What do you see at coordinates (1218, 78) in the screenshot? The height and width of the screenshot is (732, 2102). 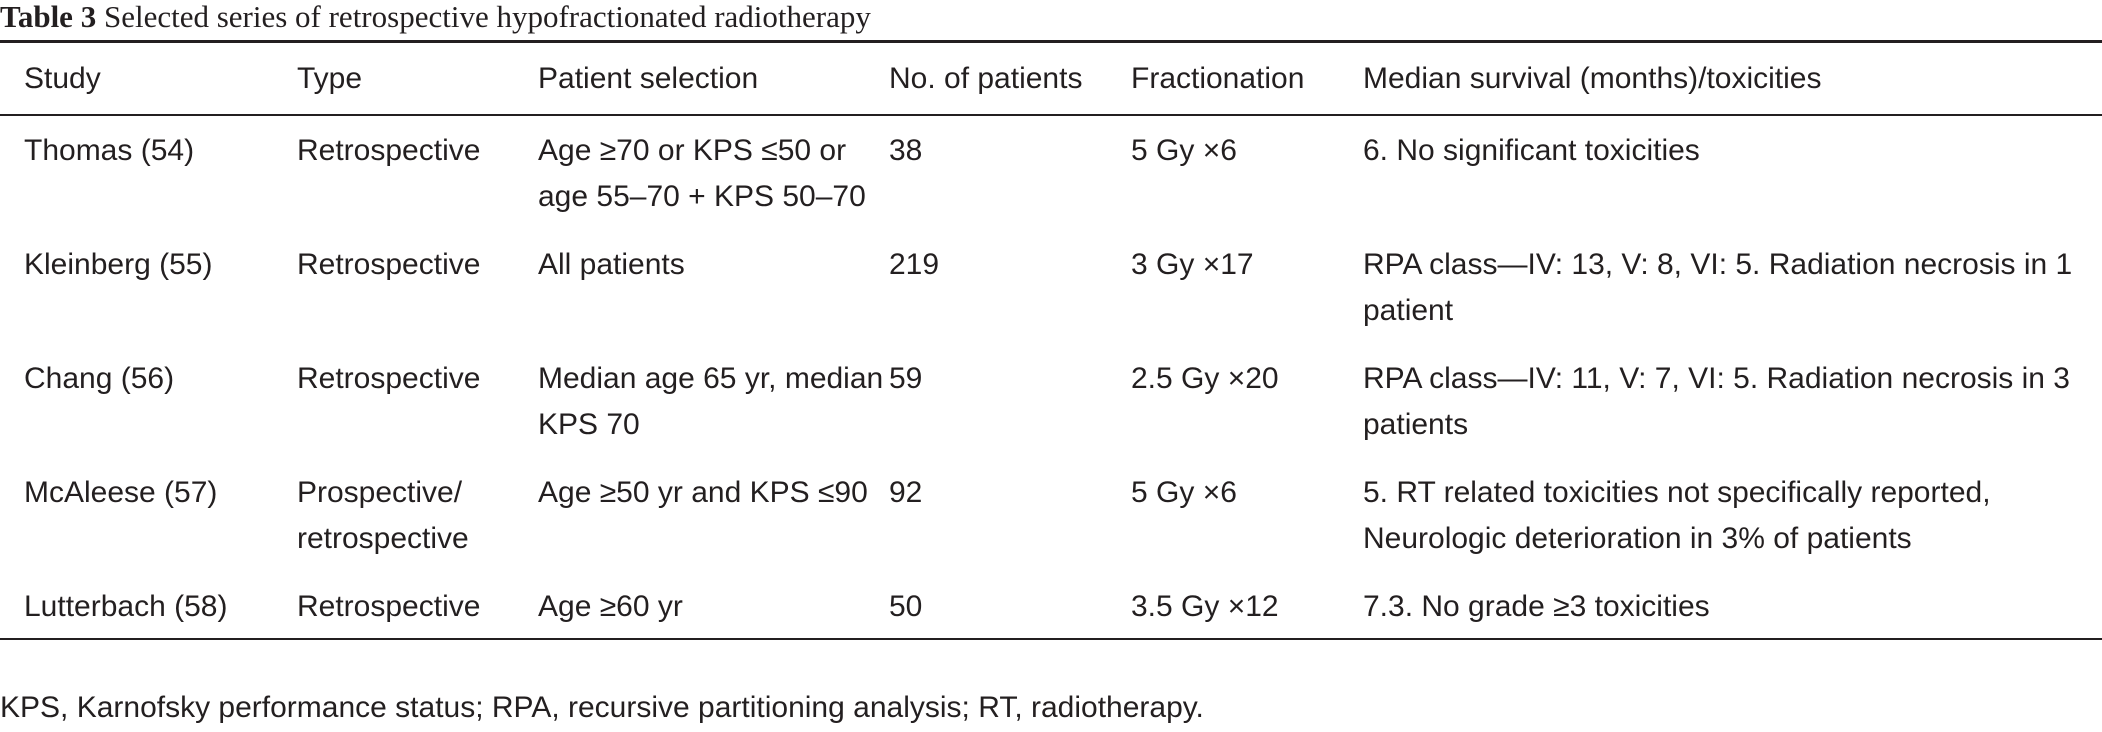 I see `column-header-fractionation: Fractionation` at bounding box center [1218, 78].